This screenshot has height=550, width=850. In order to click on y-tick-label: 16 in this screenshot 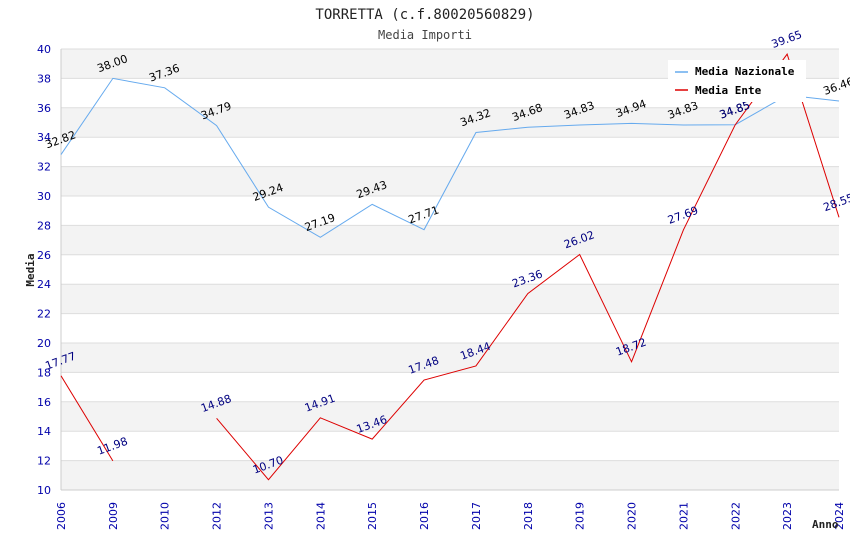, I will do `click(44, 402)`.